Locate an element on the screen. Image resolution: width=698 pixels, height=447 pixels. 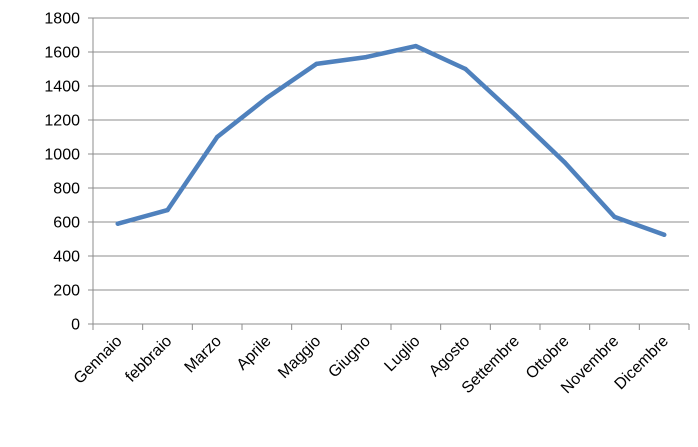
y-tick-label: 0 is located at coordinates (75, 325).